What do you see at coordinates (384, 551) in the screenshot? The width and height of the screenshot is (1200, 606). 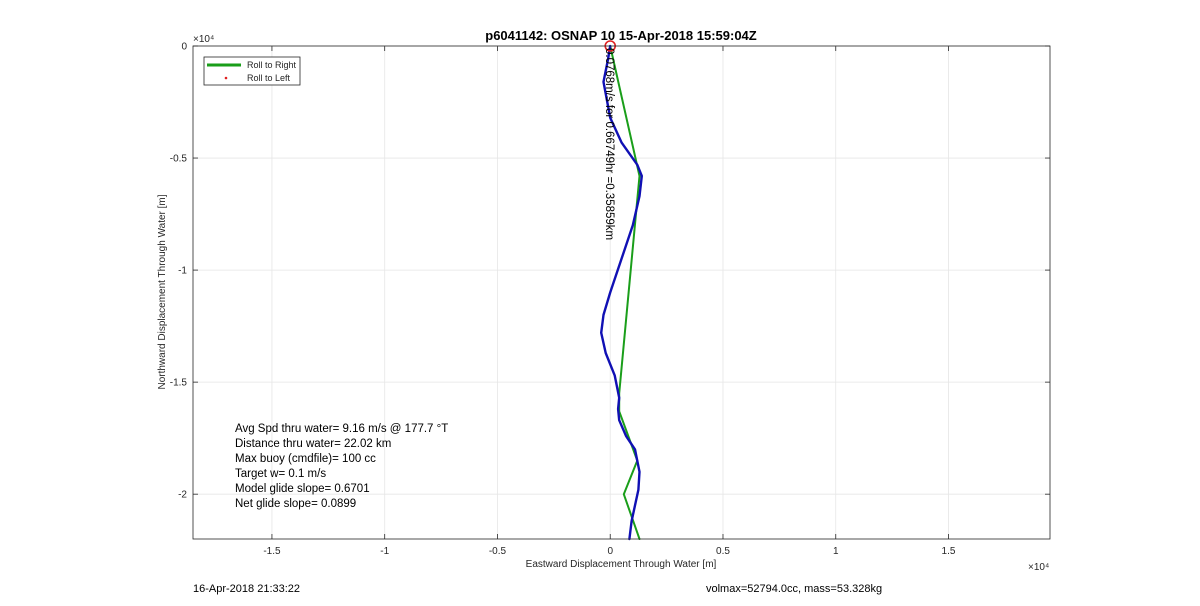 I see `x-tick-label: -1` at bounding box center [384, 551].